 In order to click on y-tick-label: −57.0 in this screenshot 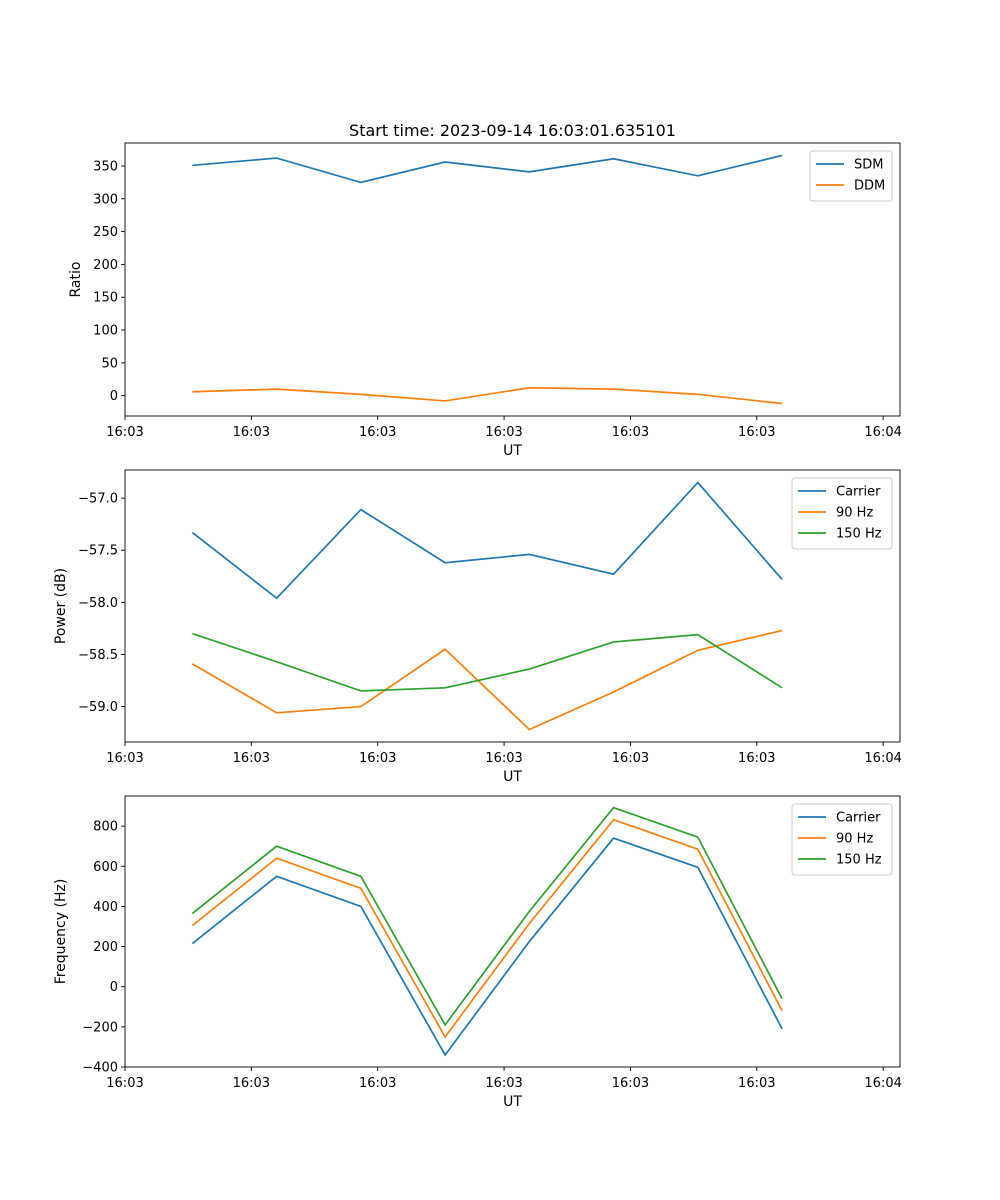, I will do `click(98, 499)`.